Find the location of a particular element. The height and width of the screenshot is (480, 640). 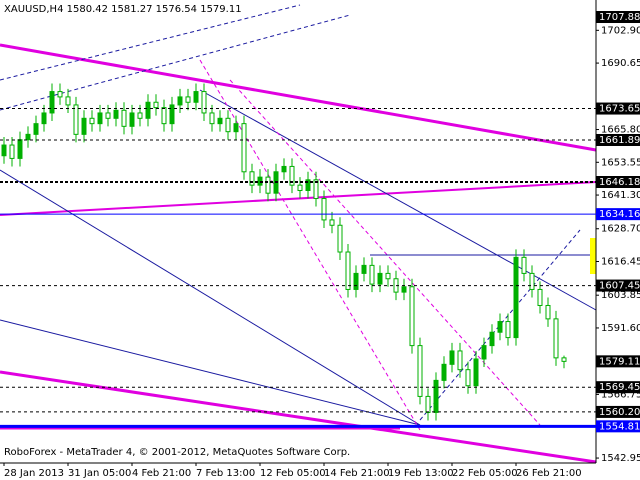

y-tick-label: 1641.30 is located at coordinates (620, 195).